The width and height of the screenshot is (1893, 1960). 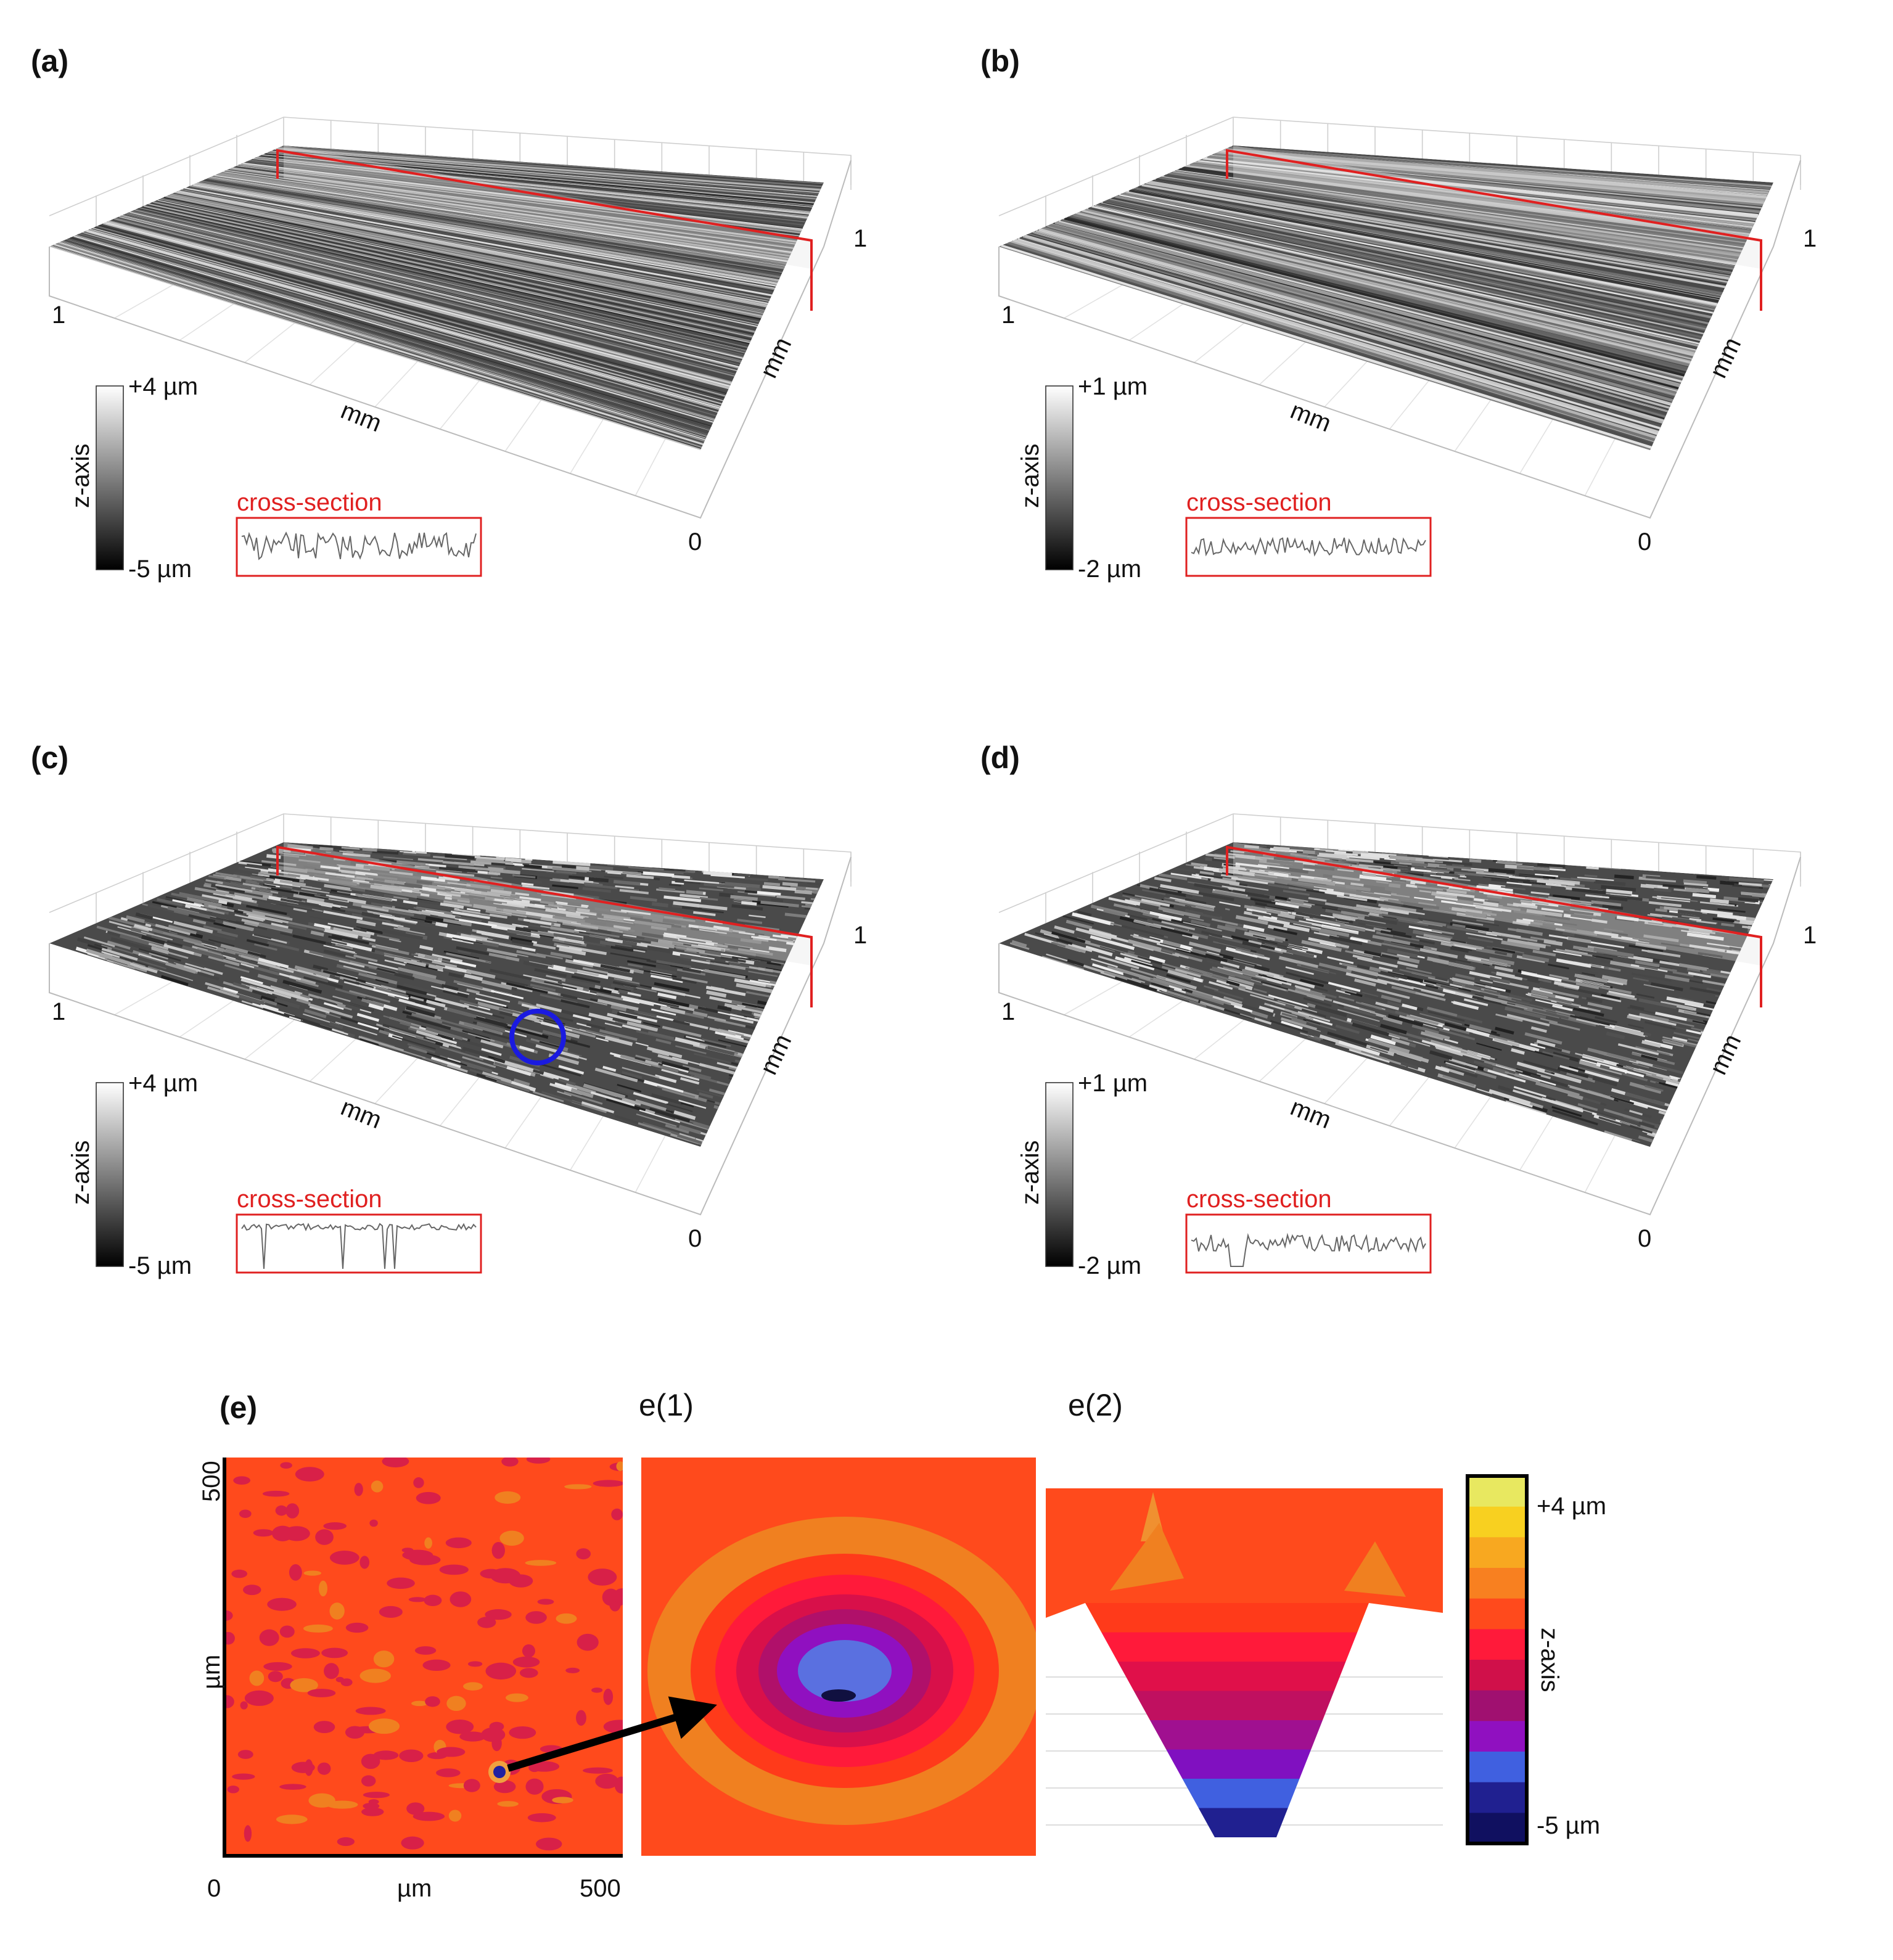 I want to click on axis-line, so click(x=450, y=339).